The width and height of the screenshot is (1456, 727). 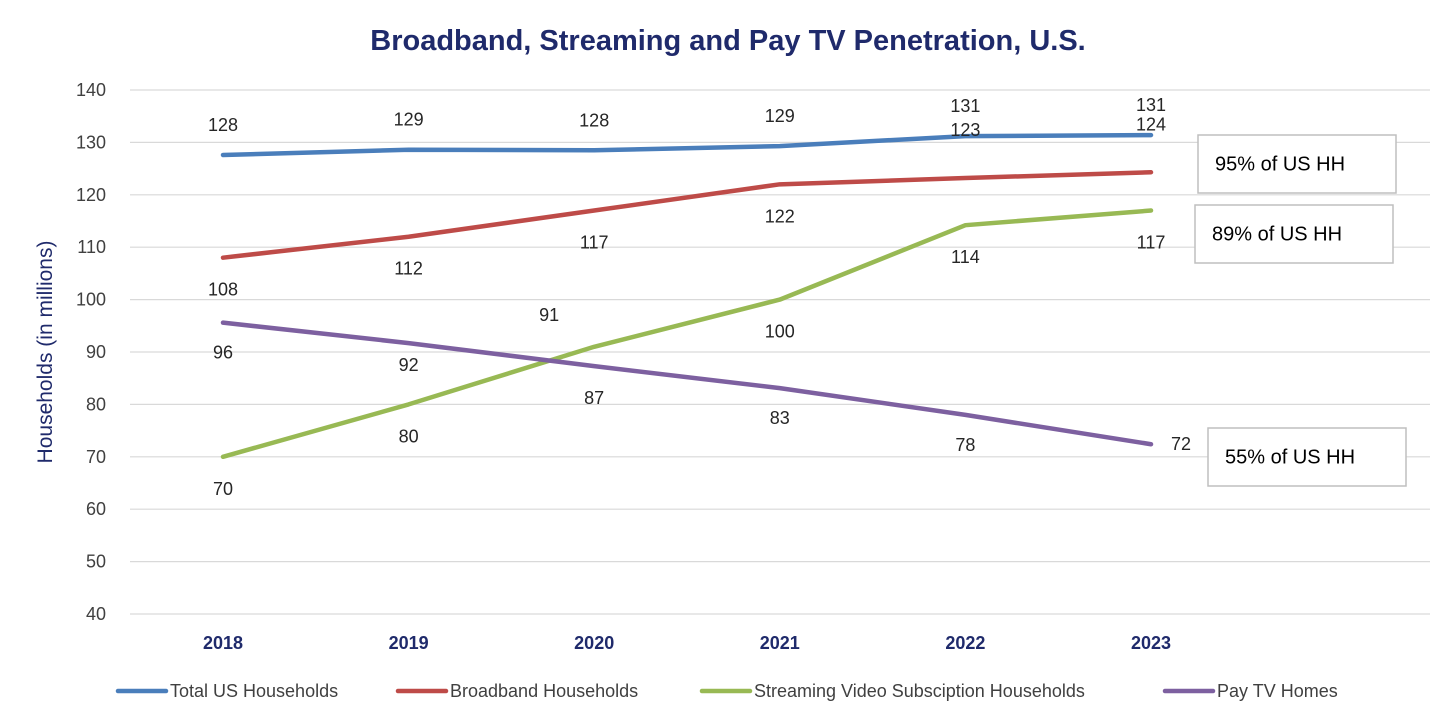 What do you see at coordinates (408, 269) in the screenshot?
I see `data-label-broadband-households: 112` at bounding box center [408, 269].